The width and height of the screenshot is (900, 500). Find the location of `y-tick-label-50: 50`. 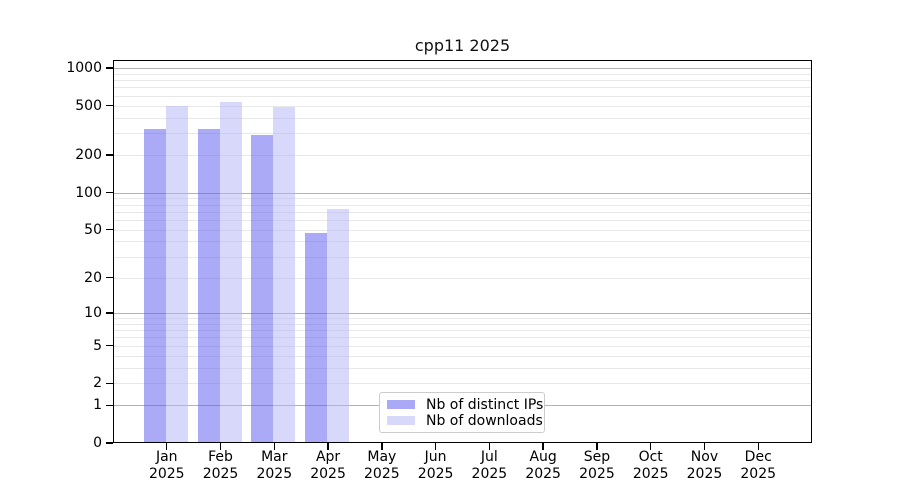

y-tick-label-50: 50 is located at coordinates (93, 229).